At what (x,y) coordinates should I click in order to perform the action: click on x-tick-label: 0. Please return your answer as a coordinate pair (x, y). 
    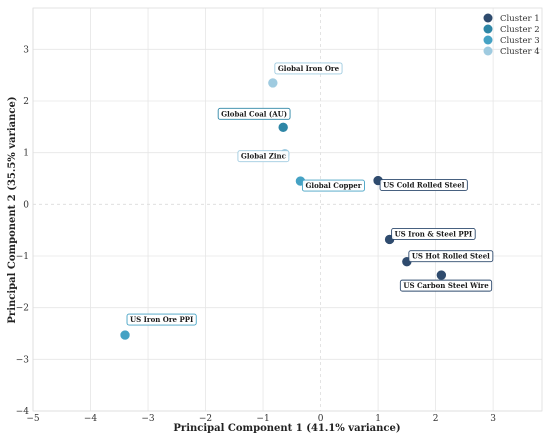
    Looking at the image, I should click on (321, 419).